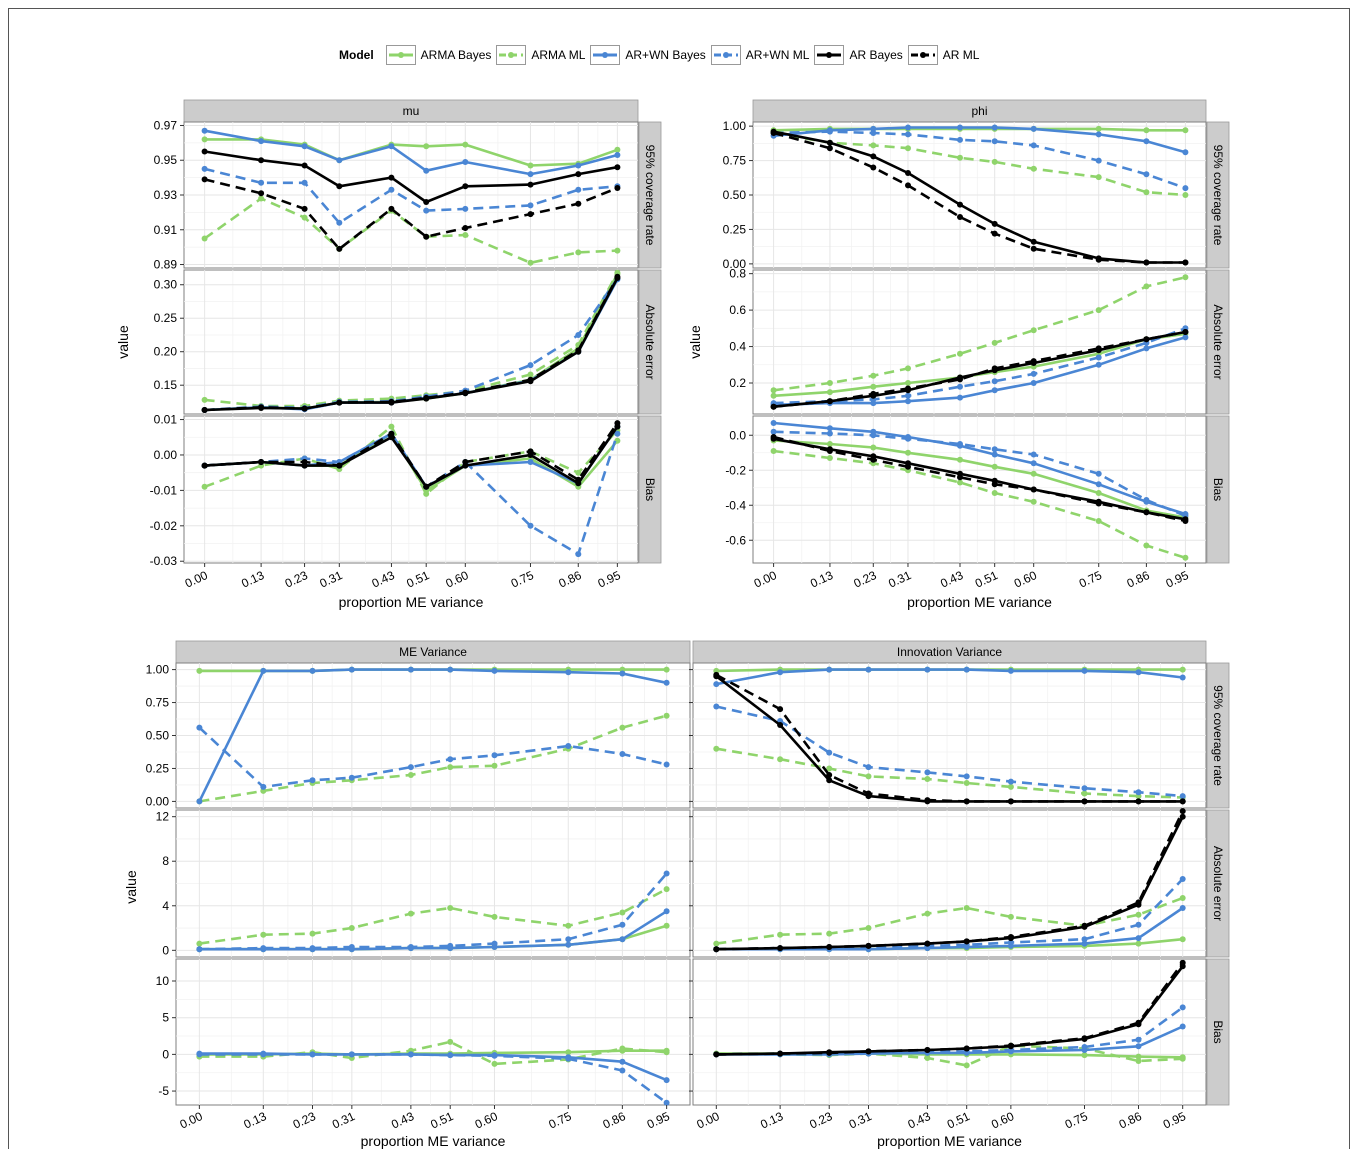 This screenshot has width=1358, height=1149. I want to click on y-tick-label: 0.25, so click(158, 768).